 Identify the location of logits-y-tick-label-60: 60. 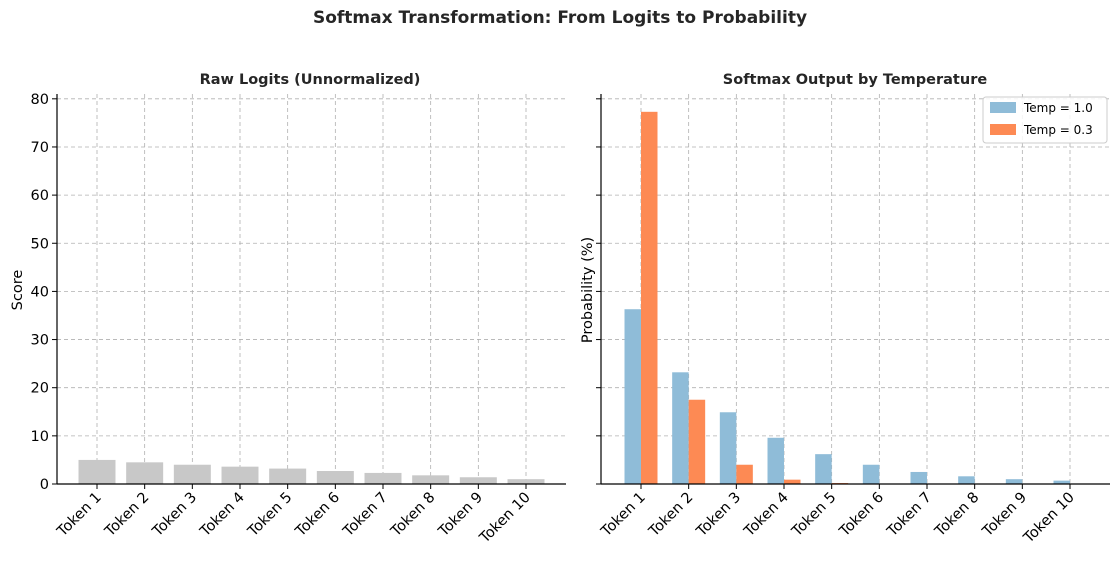
(40, 196).